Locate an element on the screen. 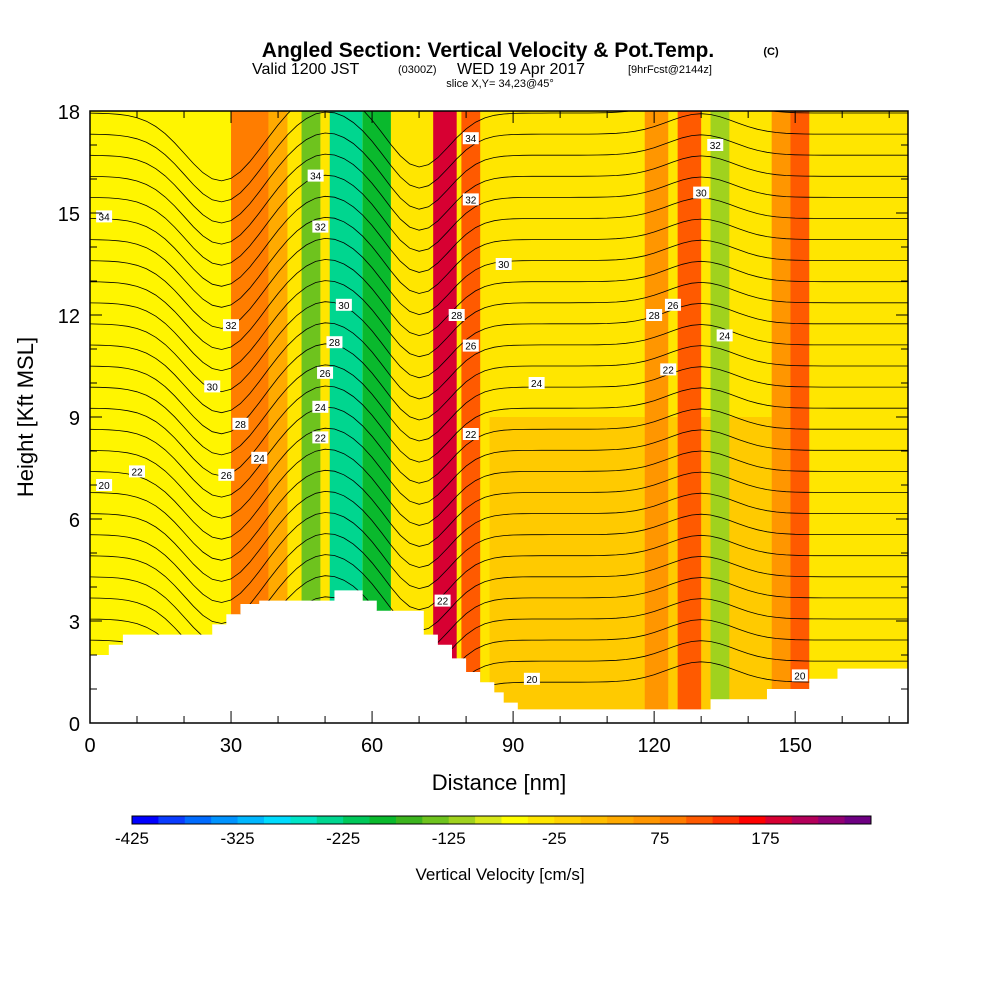 This screenshot has height=1000, width=1000. contour-label-text: 26 is located at coordinates (325, 374).